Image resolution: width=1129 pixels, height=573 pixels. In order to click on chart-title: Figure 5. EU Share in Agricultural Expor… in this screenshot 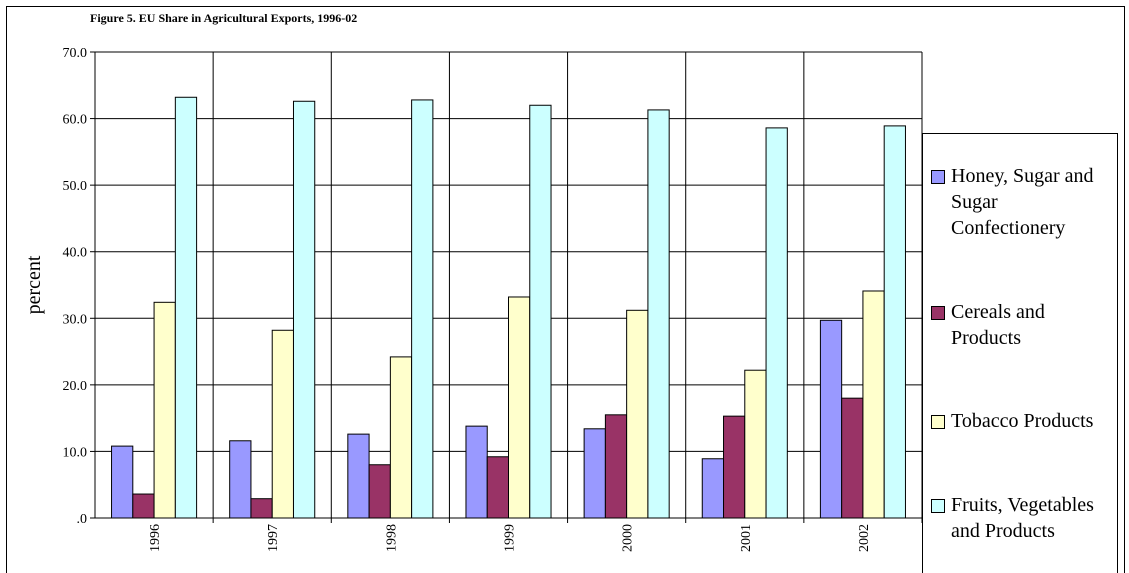, I will do `click(223, 18)`.